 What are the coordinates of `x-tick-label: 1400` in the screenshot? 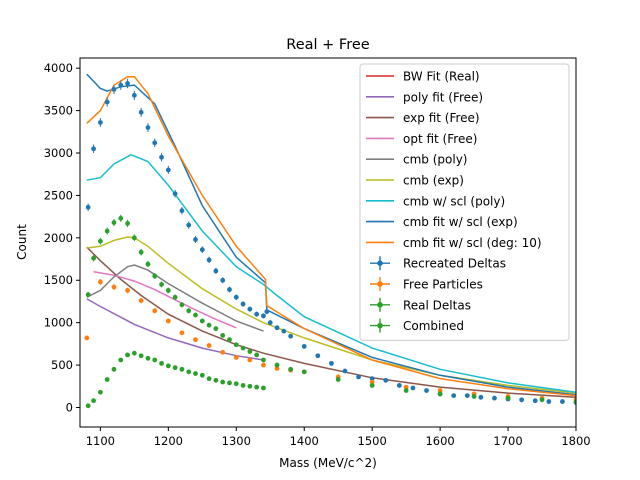 It's located at (304, 441).